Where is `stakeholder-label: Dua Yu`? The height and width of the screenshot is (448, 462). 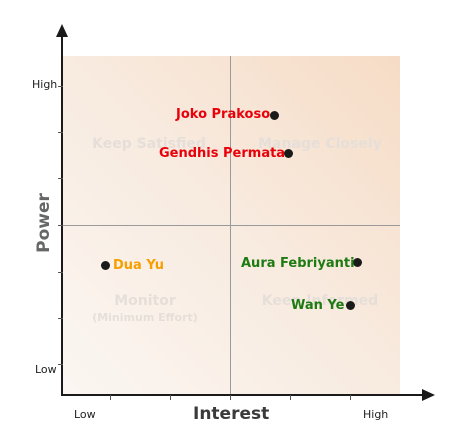
stakeholder-label: Dua Yu is located at coordinates (139, 265).